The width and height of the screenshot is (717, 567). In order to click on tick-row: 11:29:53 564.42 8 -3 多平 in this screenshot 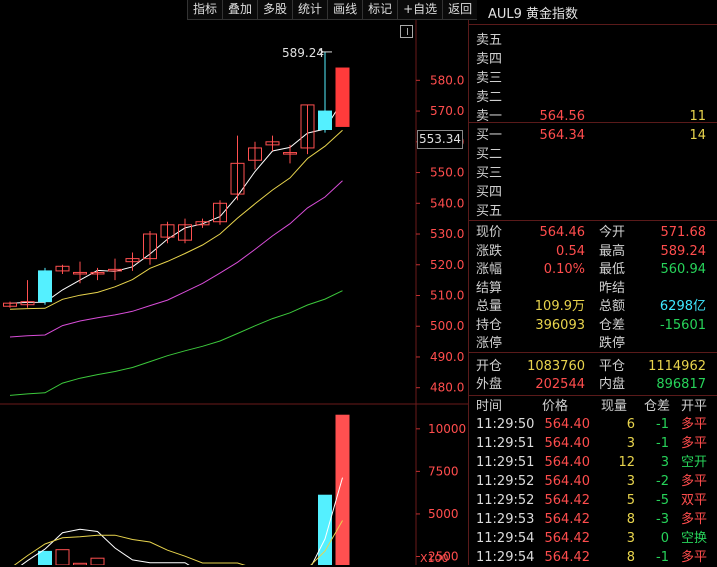, I will do `click(593, 519)`.